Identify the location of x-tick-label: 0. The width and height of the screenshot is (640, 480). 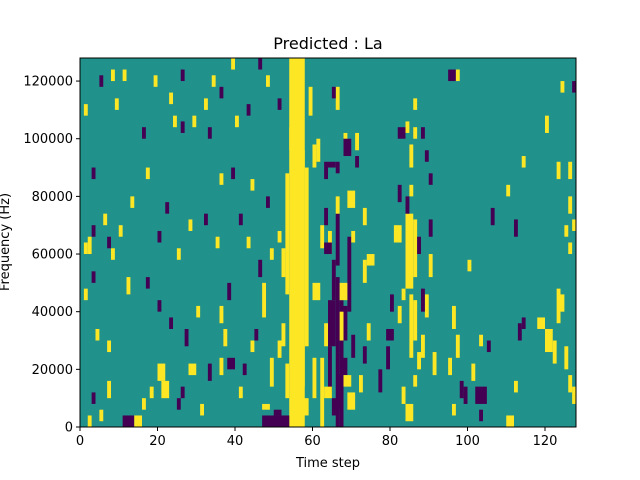
(80, 441).